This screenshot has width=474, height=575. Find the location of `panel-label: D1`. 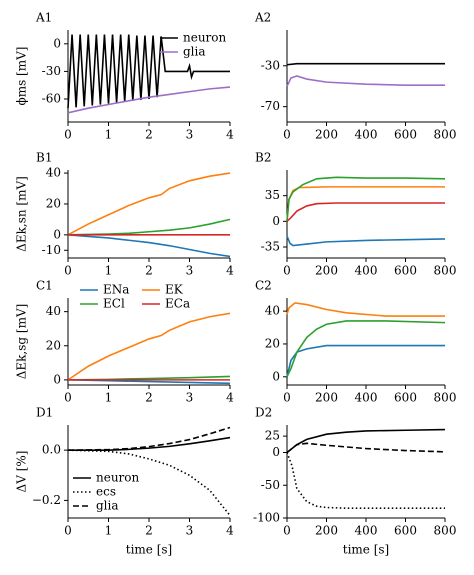

panel-label: D1 is located at coordinates (44, 413).